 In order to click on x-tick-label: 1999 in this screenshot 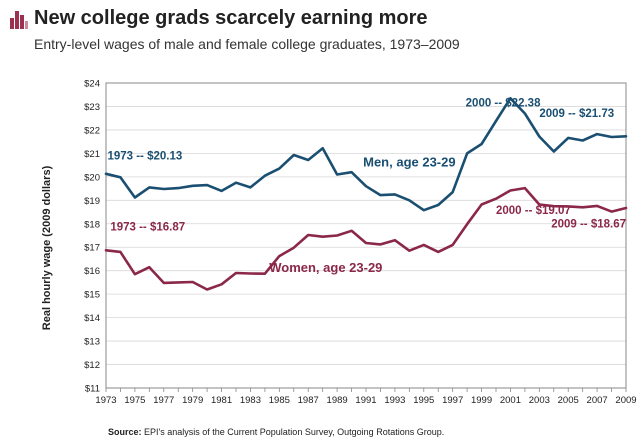, I will do `click(481, 400)`.